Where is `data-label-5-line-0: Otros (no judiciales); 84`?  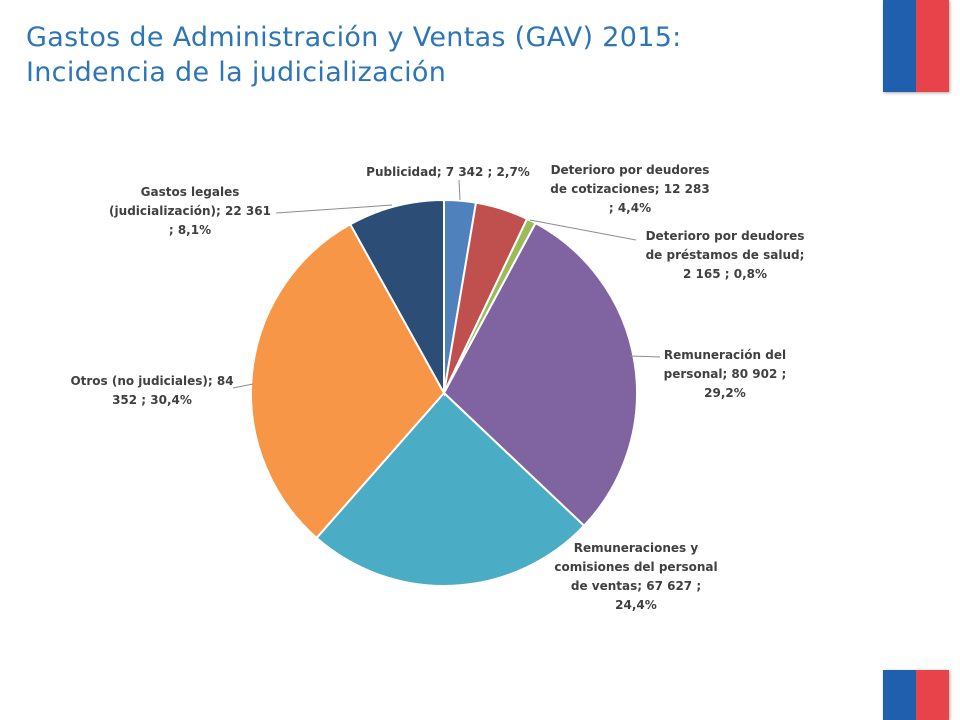
data-label-5-line-0: Otros (no judiciales); 84 is located at coordinates (151, 381).